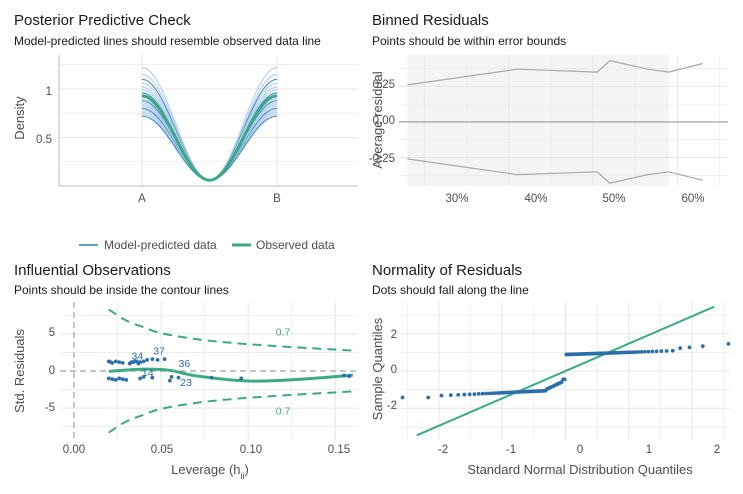 Image resolution: width=743 pixels, height=494 pixels. What do you see at coordinates (394, 370) in the screenshot?
I see `qq-y-tick-1: 0` at bounding box center [394, 370].